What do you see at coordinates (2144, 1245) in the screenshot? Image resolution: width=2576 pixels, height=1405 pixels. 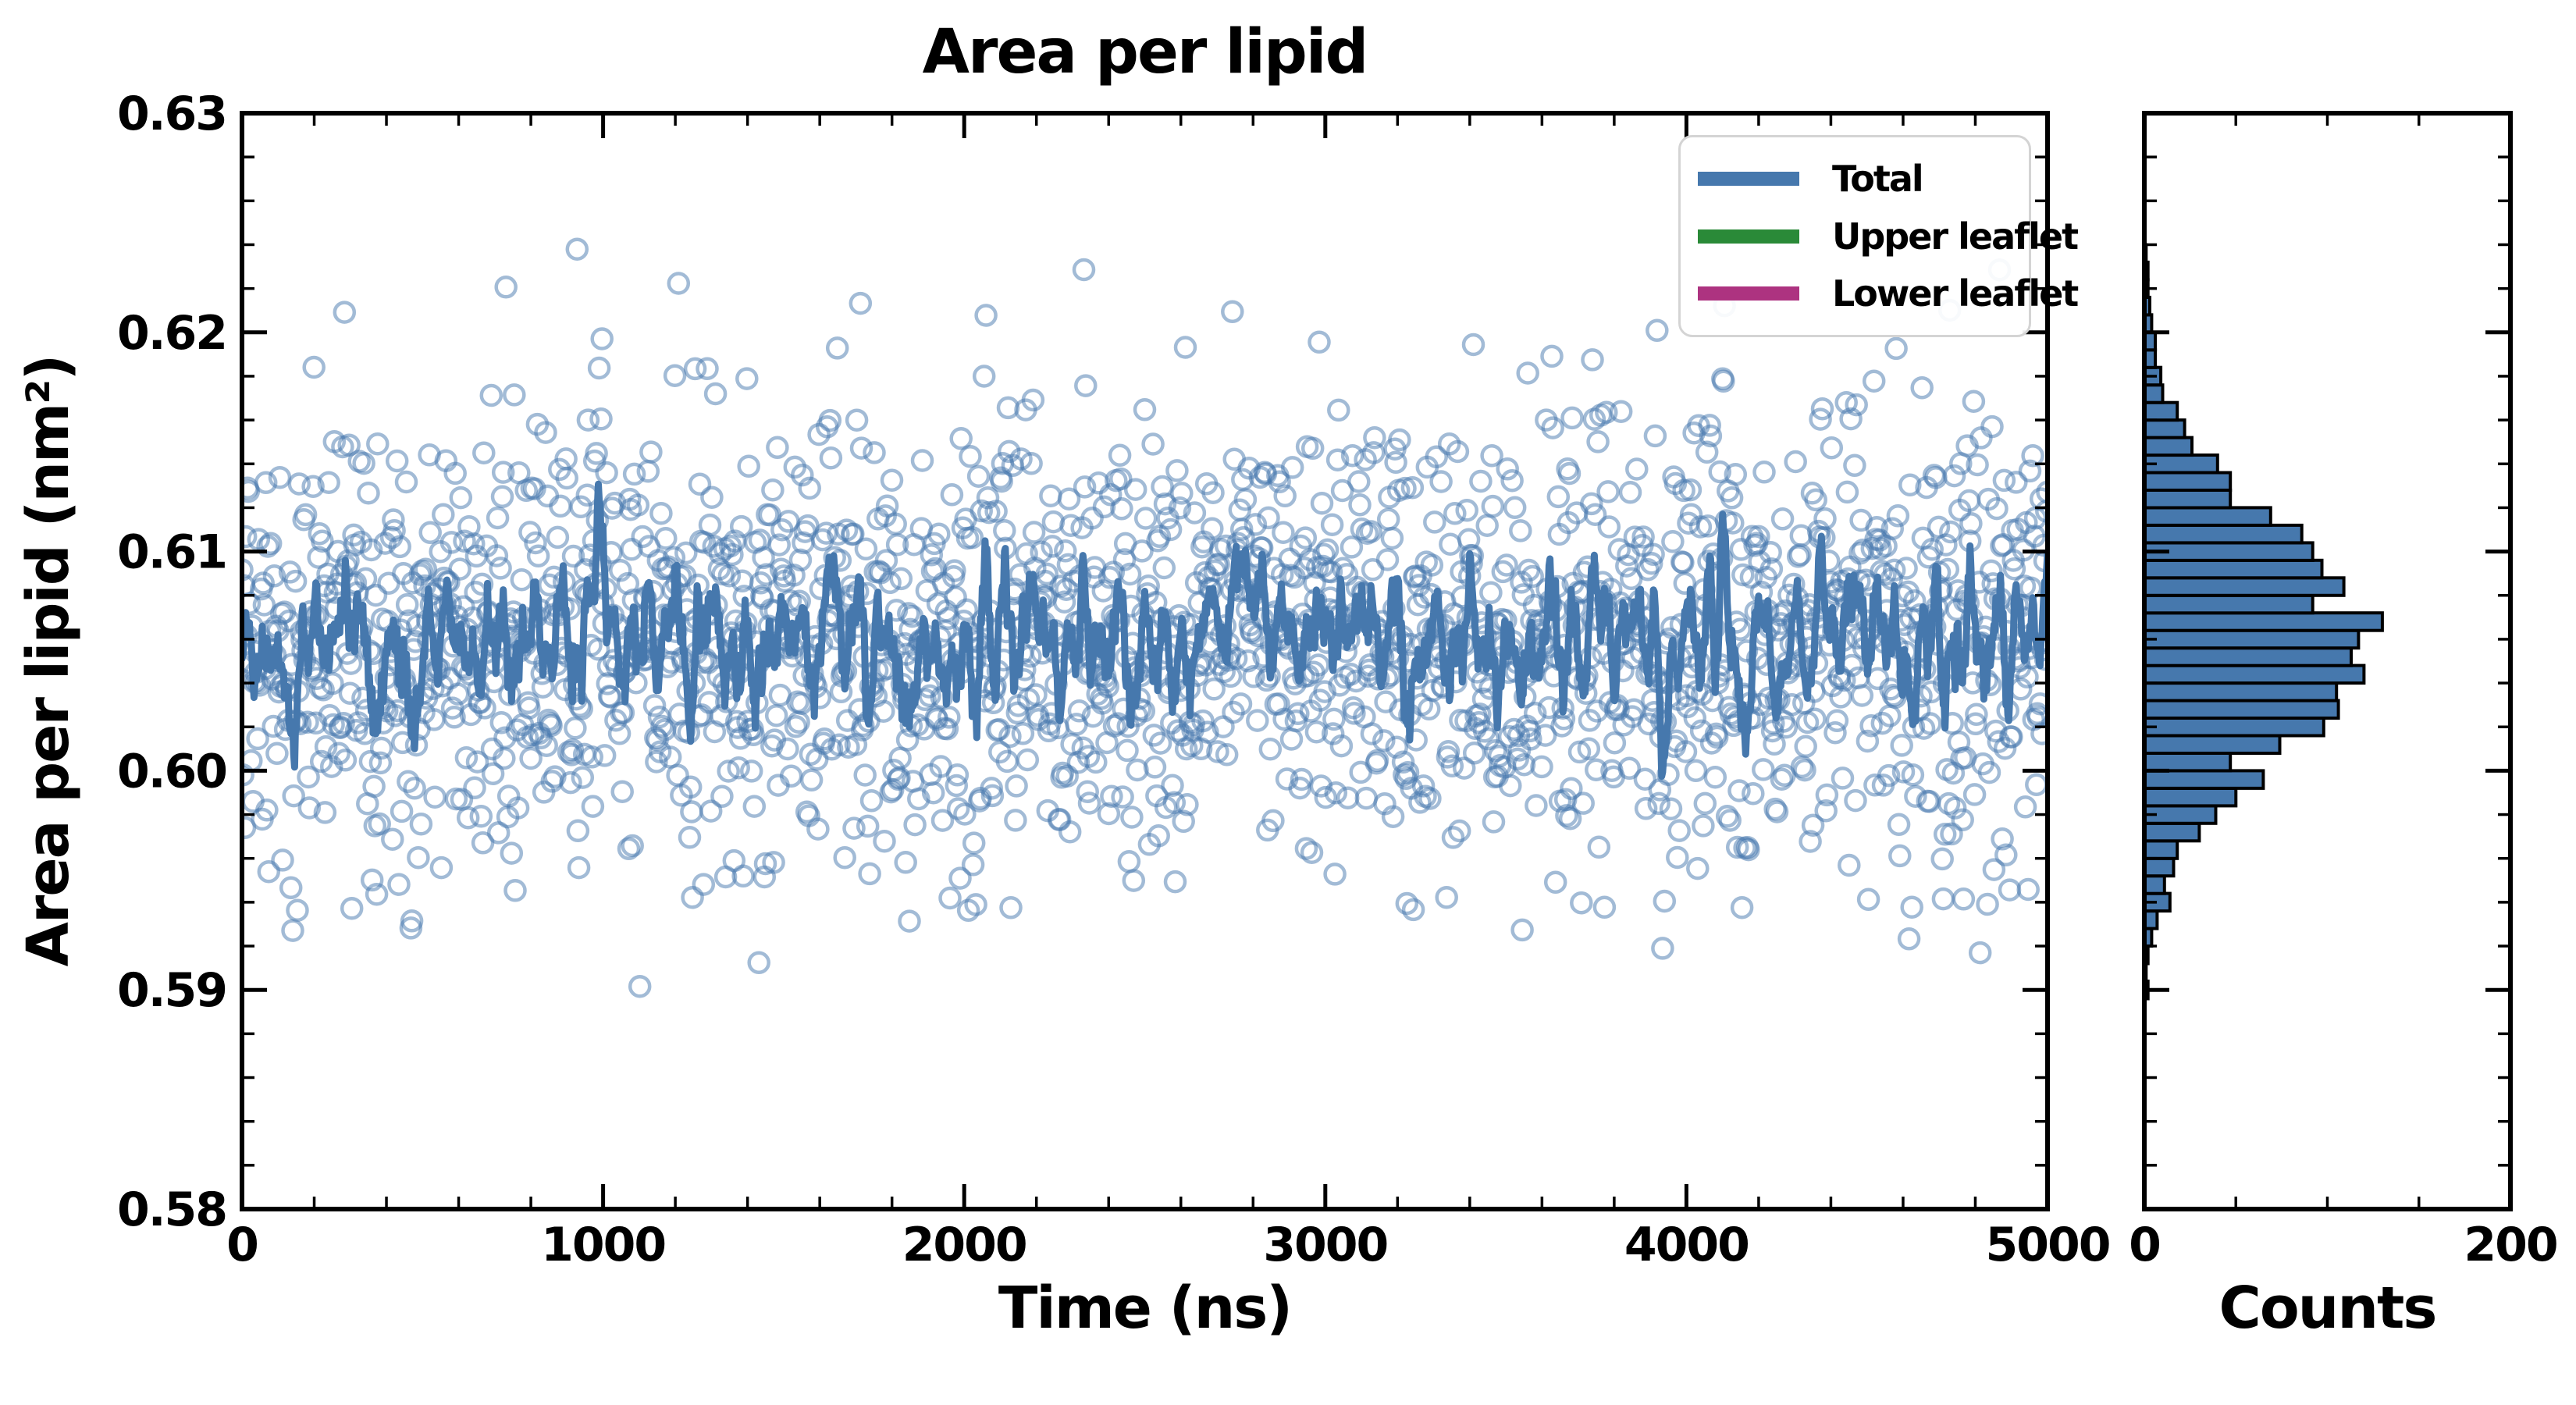 I see `hist-x-tick-label: 0` at bounding box center [2144, 1245].